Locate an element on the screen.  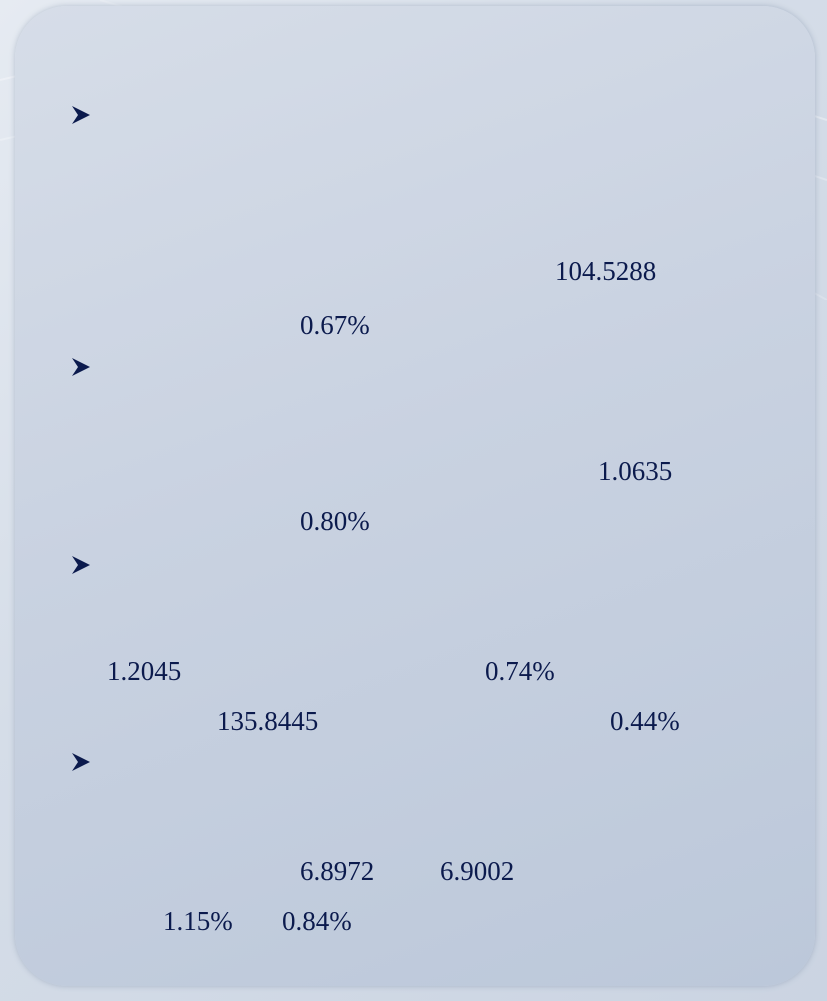
value-text: 6.9002 is located at coordinates (477, 871).